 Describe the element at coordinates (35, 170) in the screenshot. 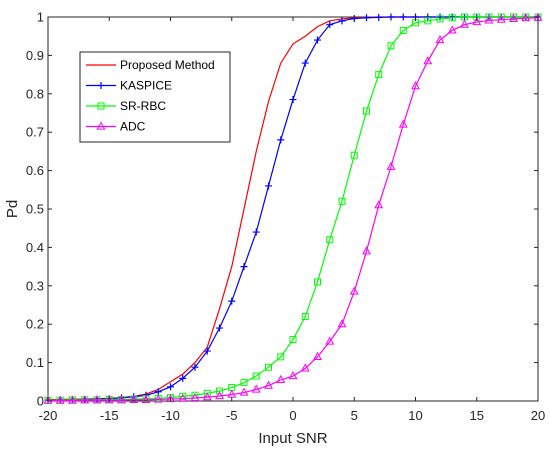

I see `y-tick-label-6: 0.6` at that location.